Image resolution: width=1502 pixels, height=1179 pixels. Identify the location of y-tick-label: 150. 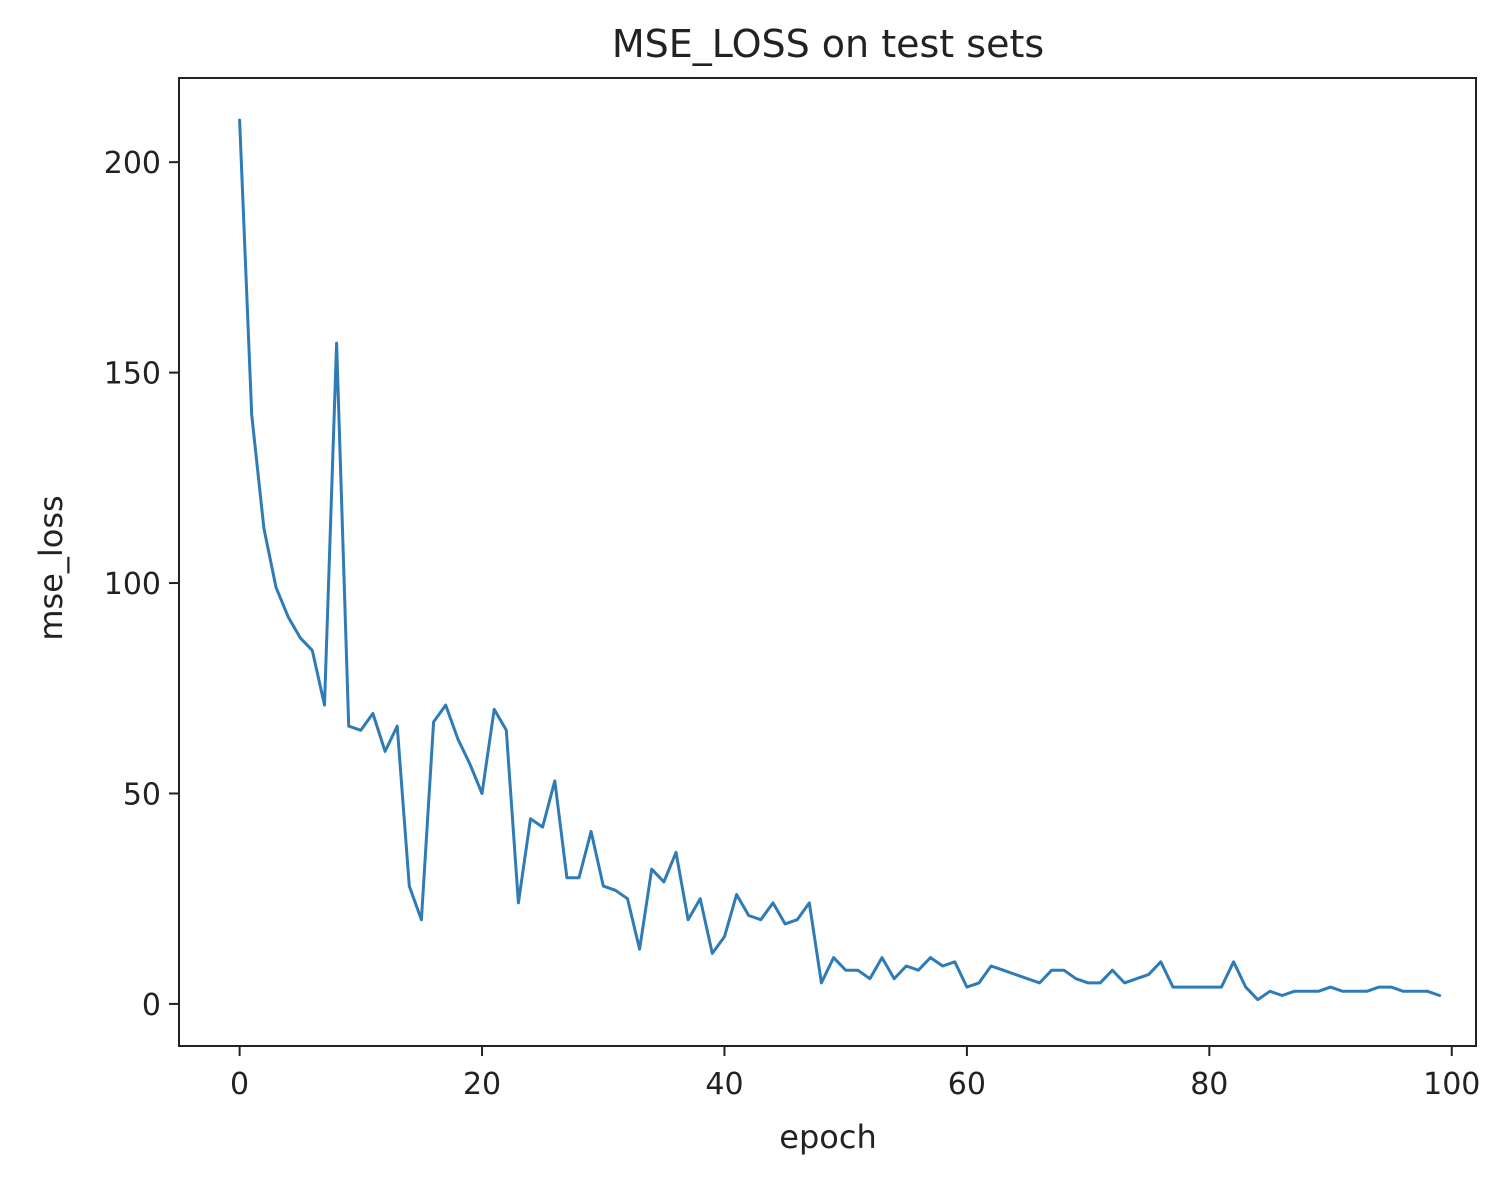
(132, 374).